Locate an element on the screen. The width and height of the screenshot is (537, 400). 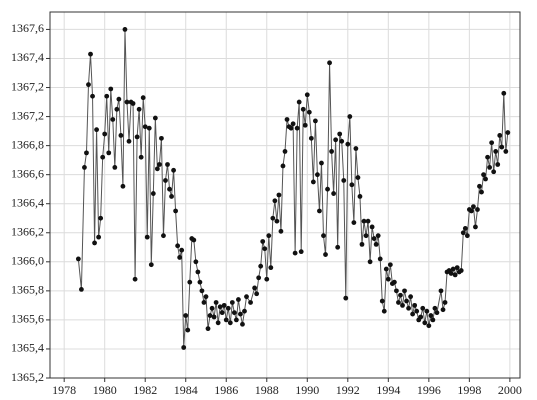
y-tick-label: 1365,6 is located at coordinates (27, 319).